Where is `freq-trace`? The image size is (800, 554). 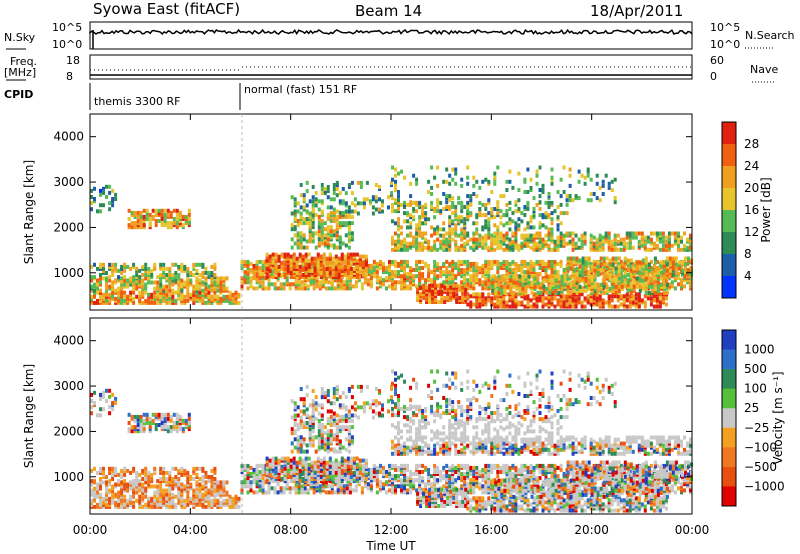
freq-trace is located at coordinates (391, 71).